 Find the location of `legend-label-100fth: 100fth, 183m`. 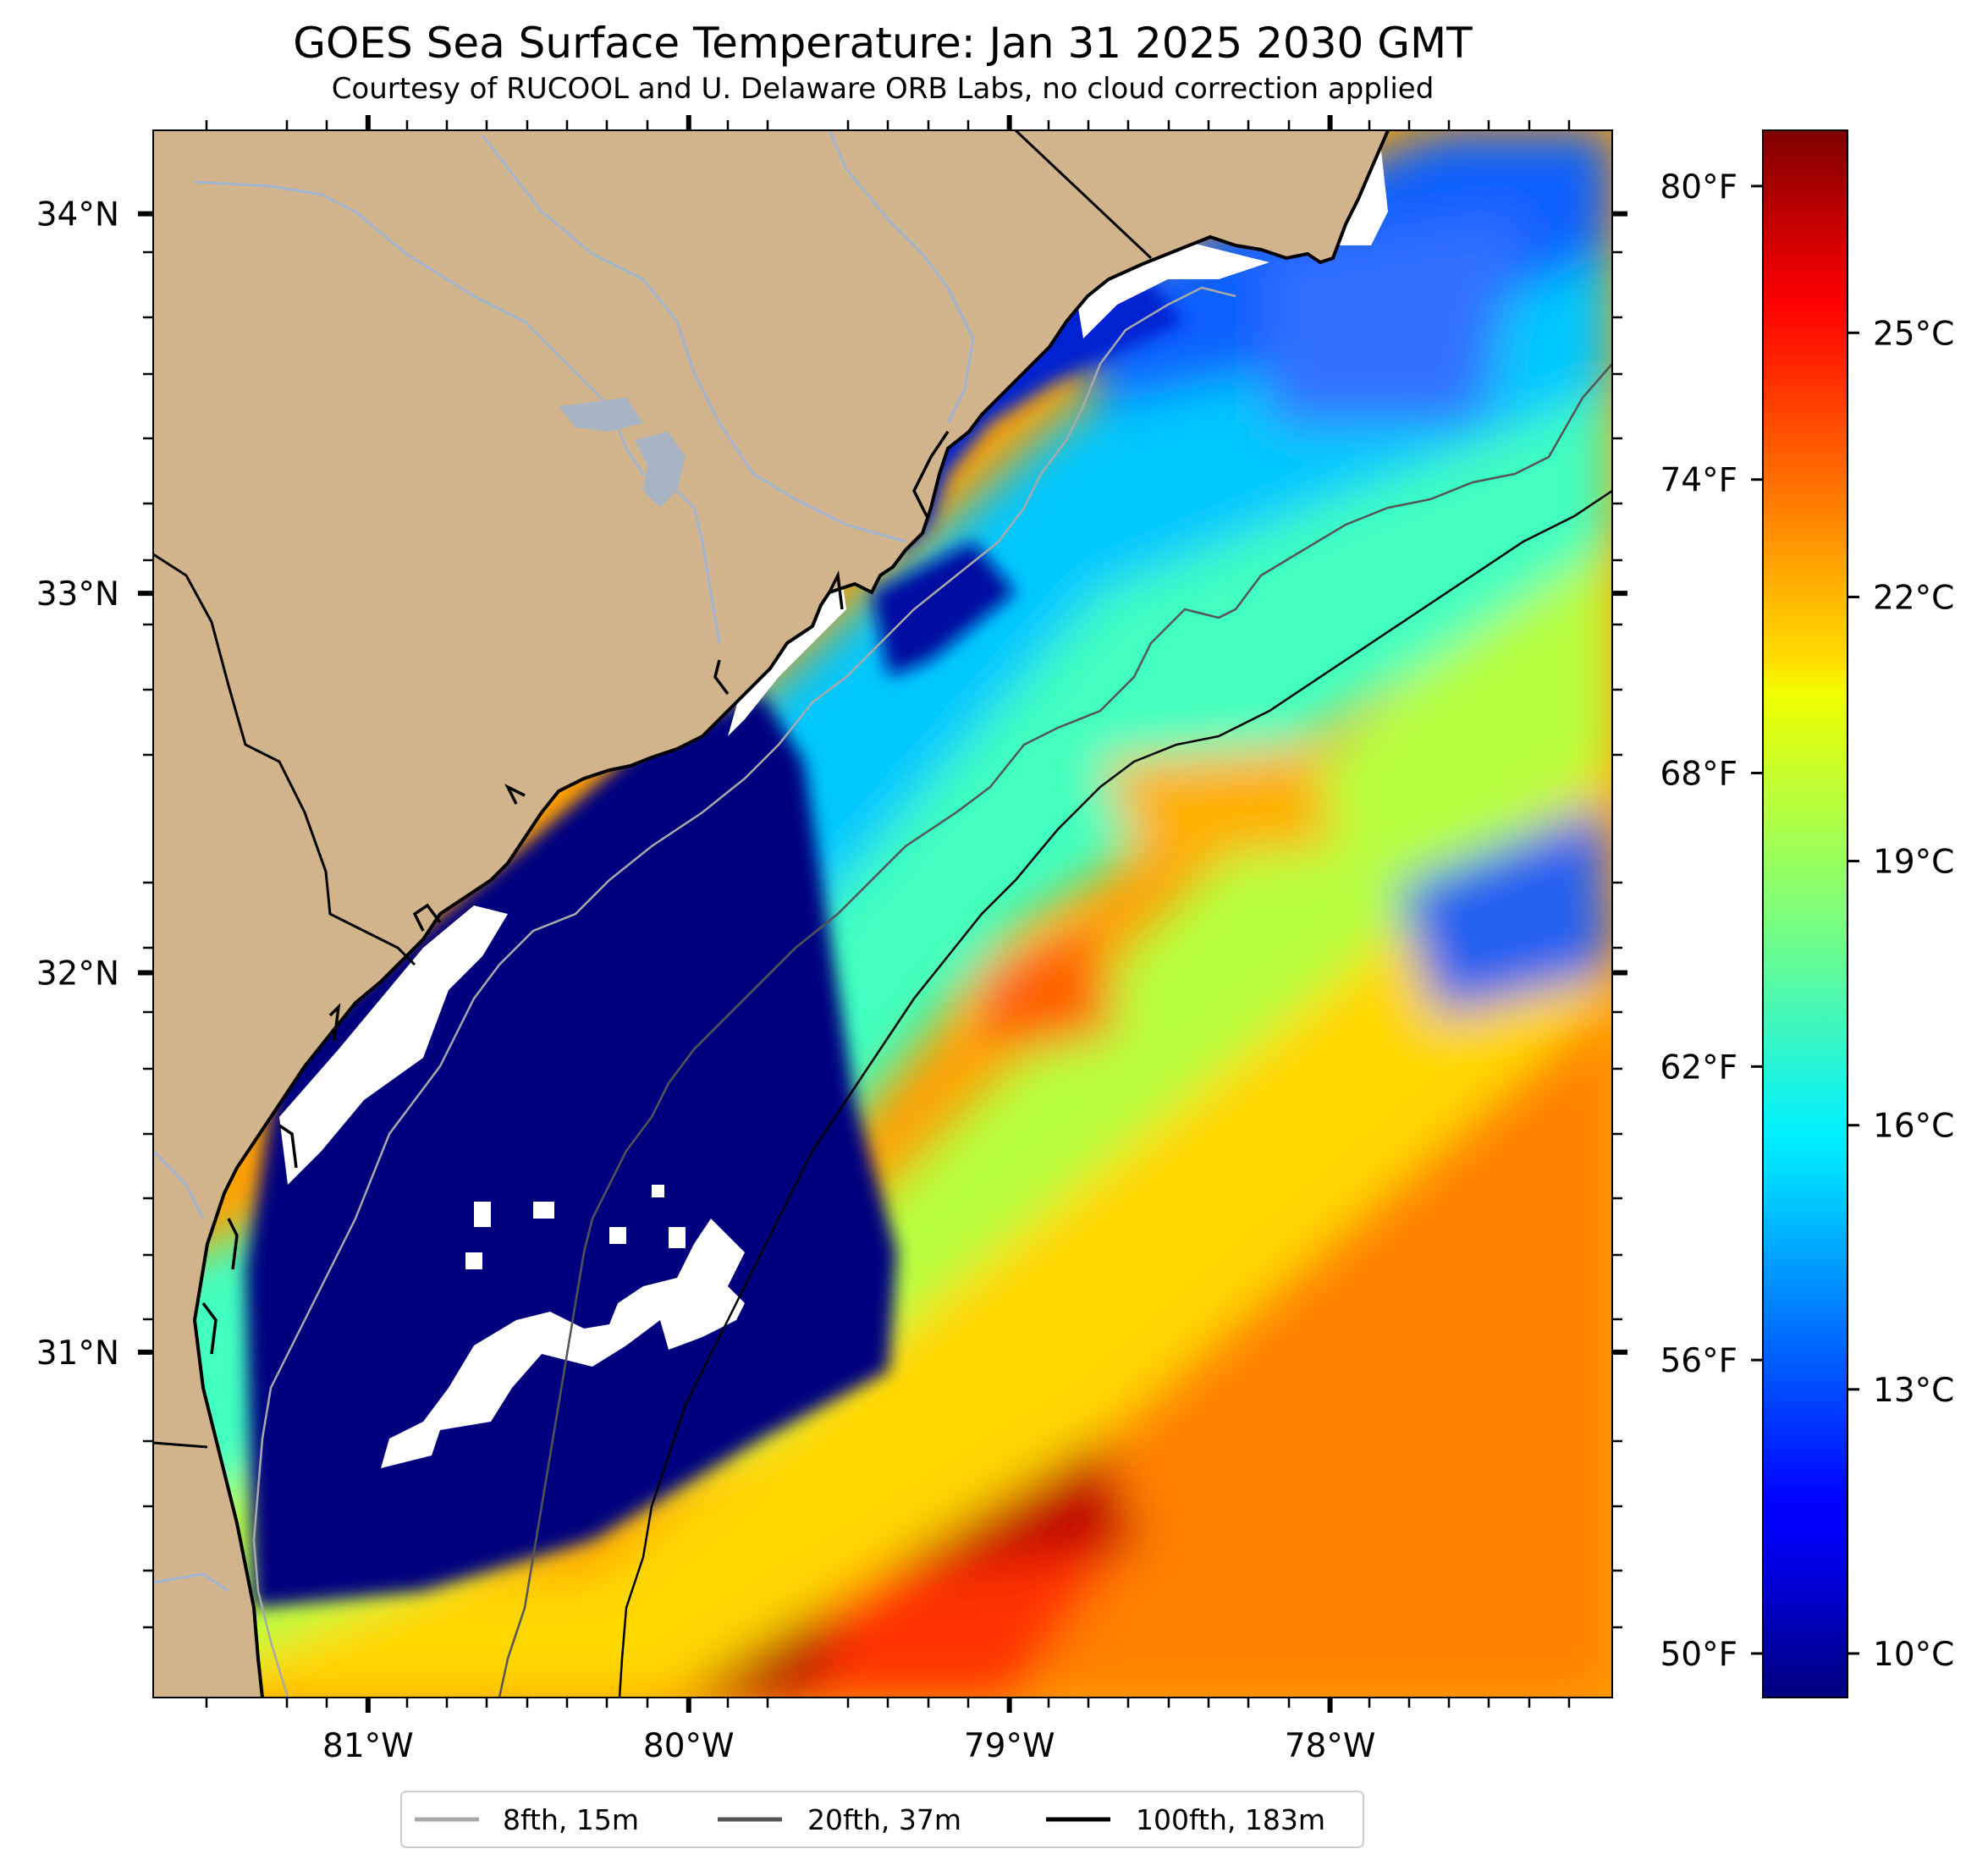

legend-label-100fth: 100fth, 183m is located at coordinates (1230, 1820).